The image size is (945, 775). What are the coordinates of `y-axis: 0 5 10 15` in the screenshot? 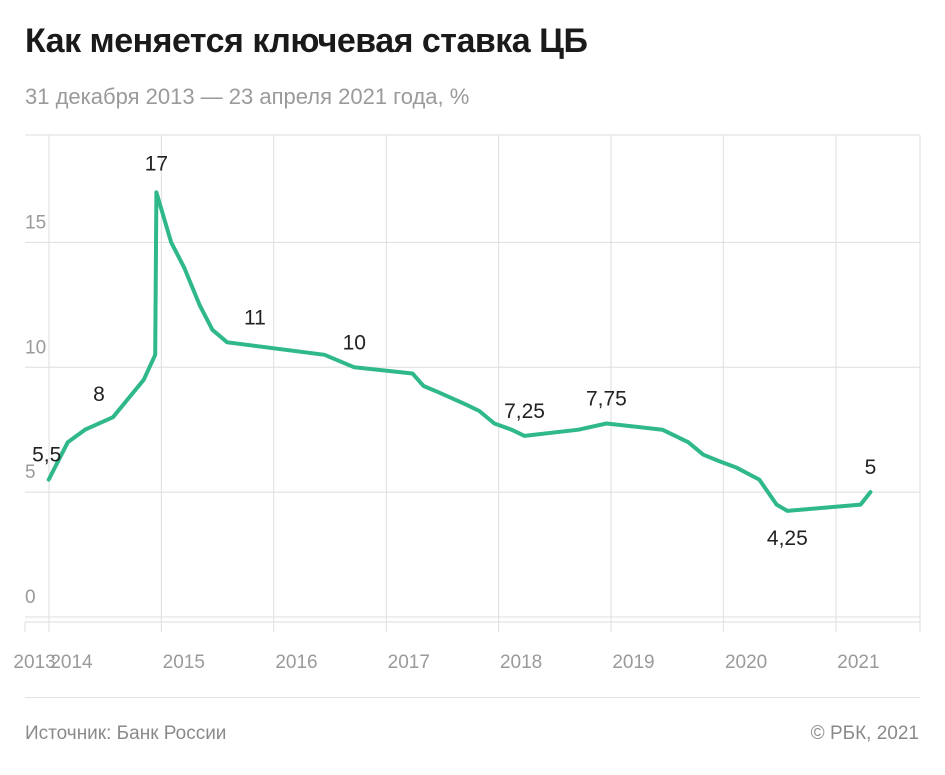 It's located at (35, 410).